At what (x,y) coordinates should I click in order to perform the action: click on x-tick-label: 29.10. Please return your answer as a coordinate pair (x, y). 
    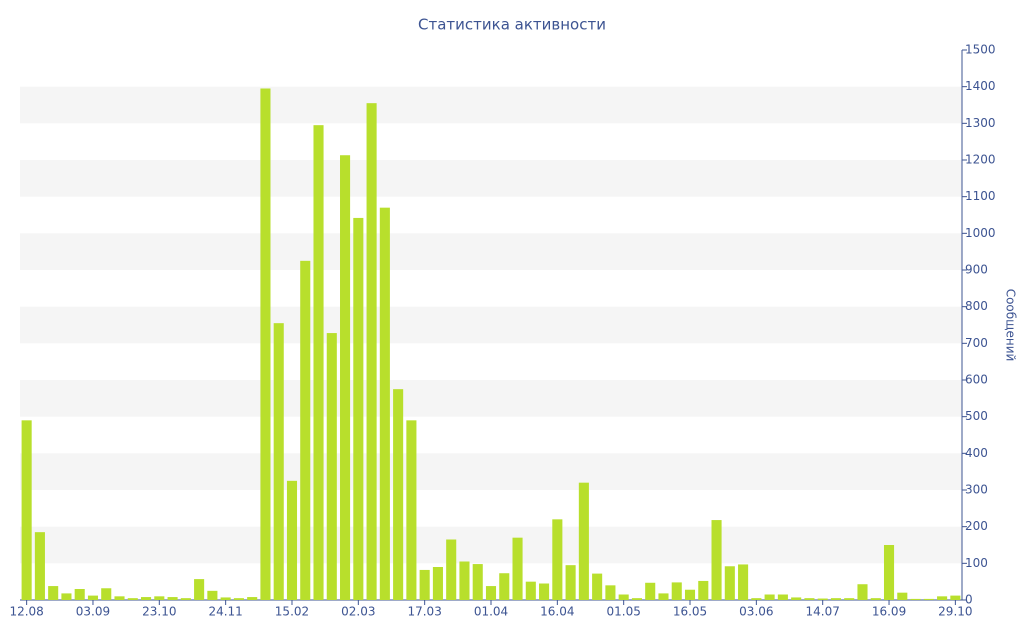
    Looking at the image, I should click on (955, 612).